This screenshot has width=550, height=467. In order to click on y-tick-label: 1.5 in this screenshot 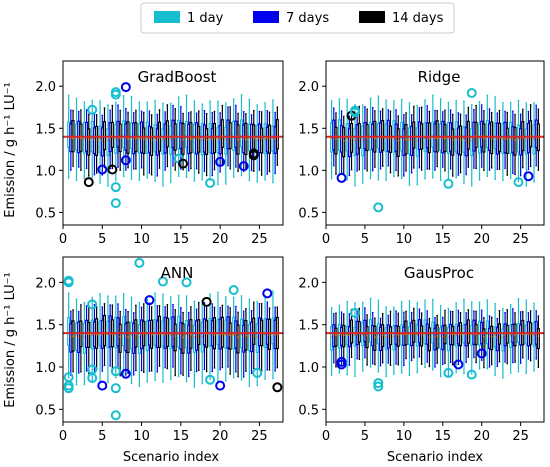, I will do `click(308, 326)`.